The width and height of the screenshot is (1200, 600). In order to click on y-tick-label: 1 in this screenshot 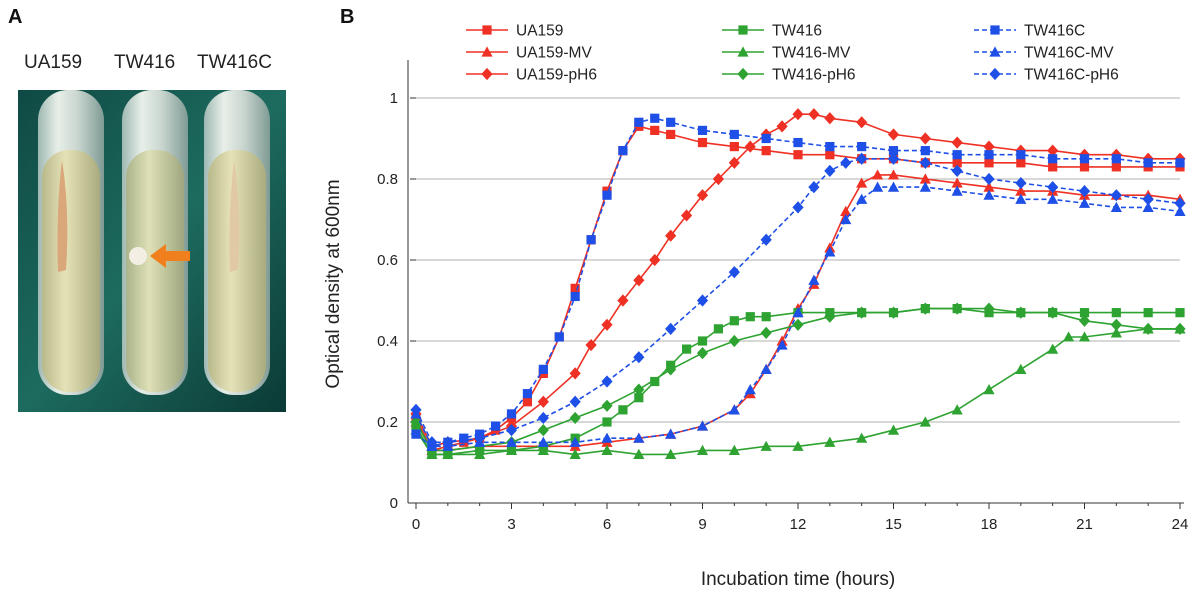, I will do `click(394, 98)`.